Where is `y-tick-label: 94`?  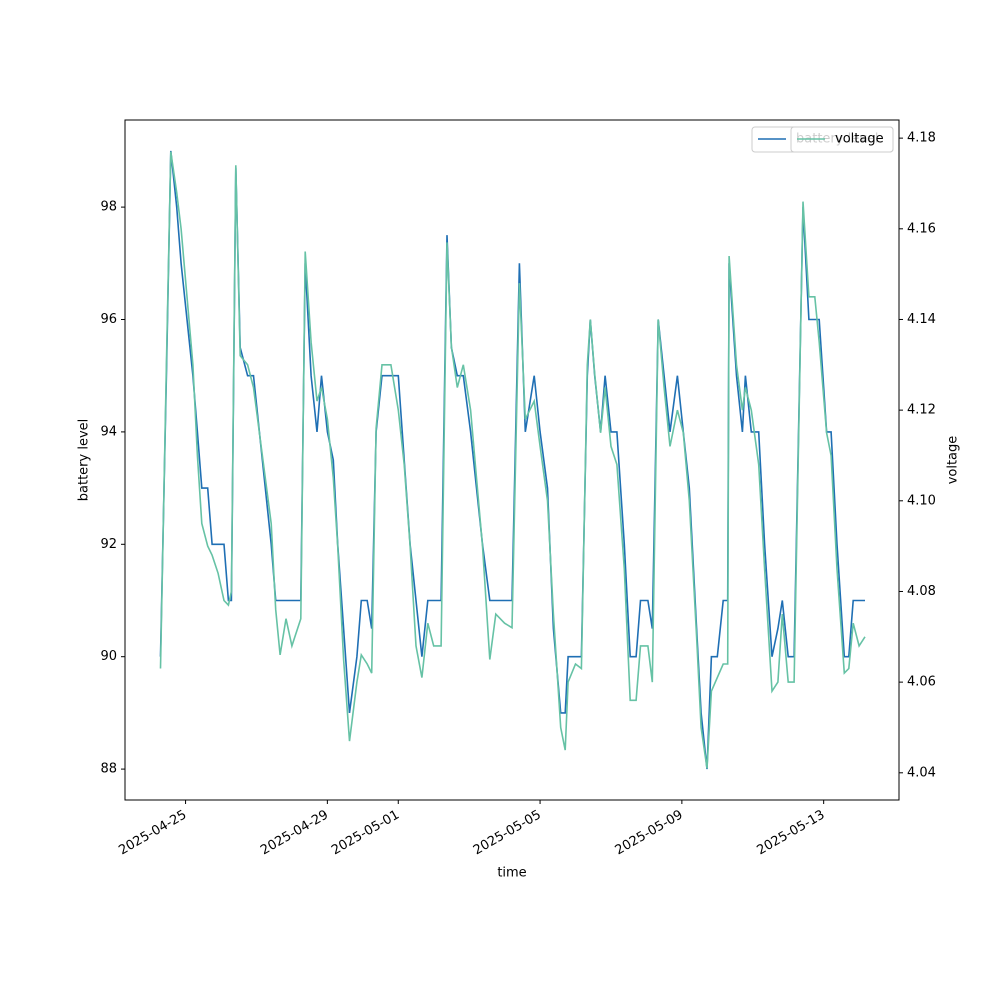 y-tick-label: 94 is located at coordinates (108, 431).